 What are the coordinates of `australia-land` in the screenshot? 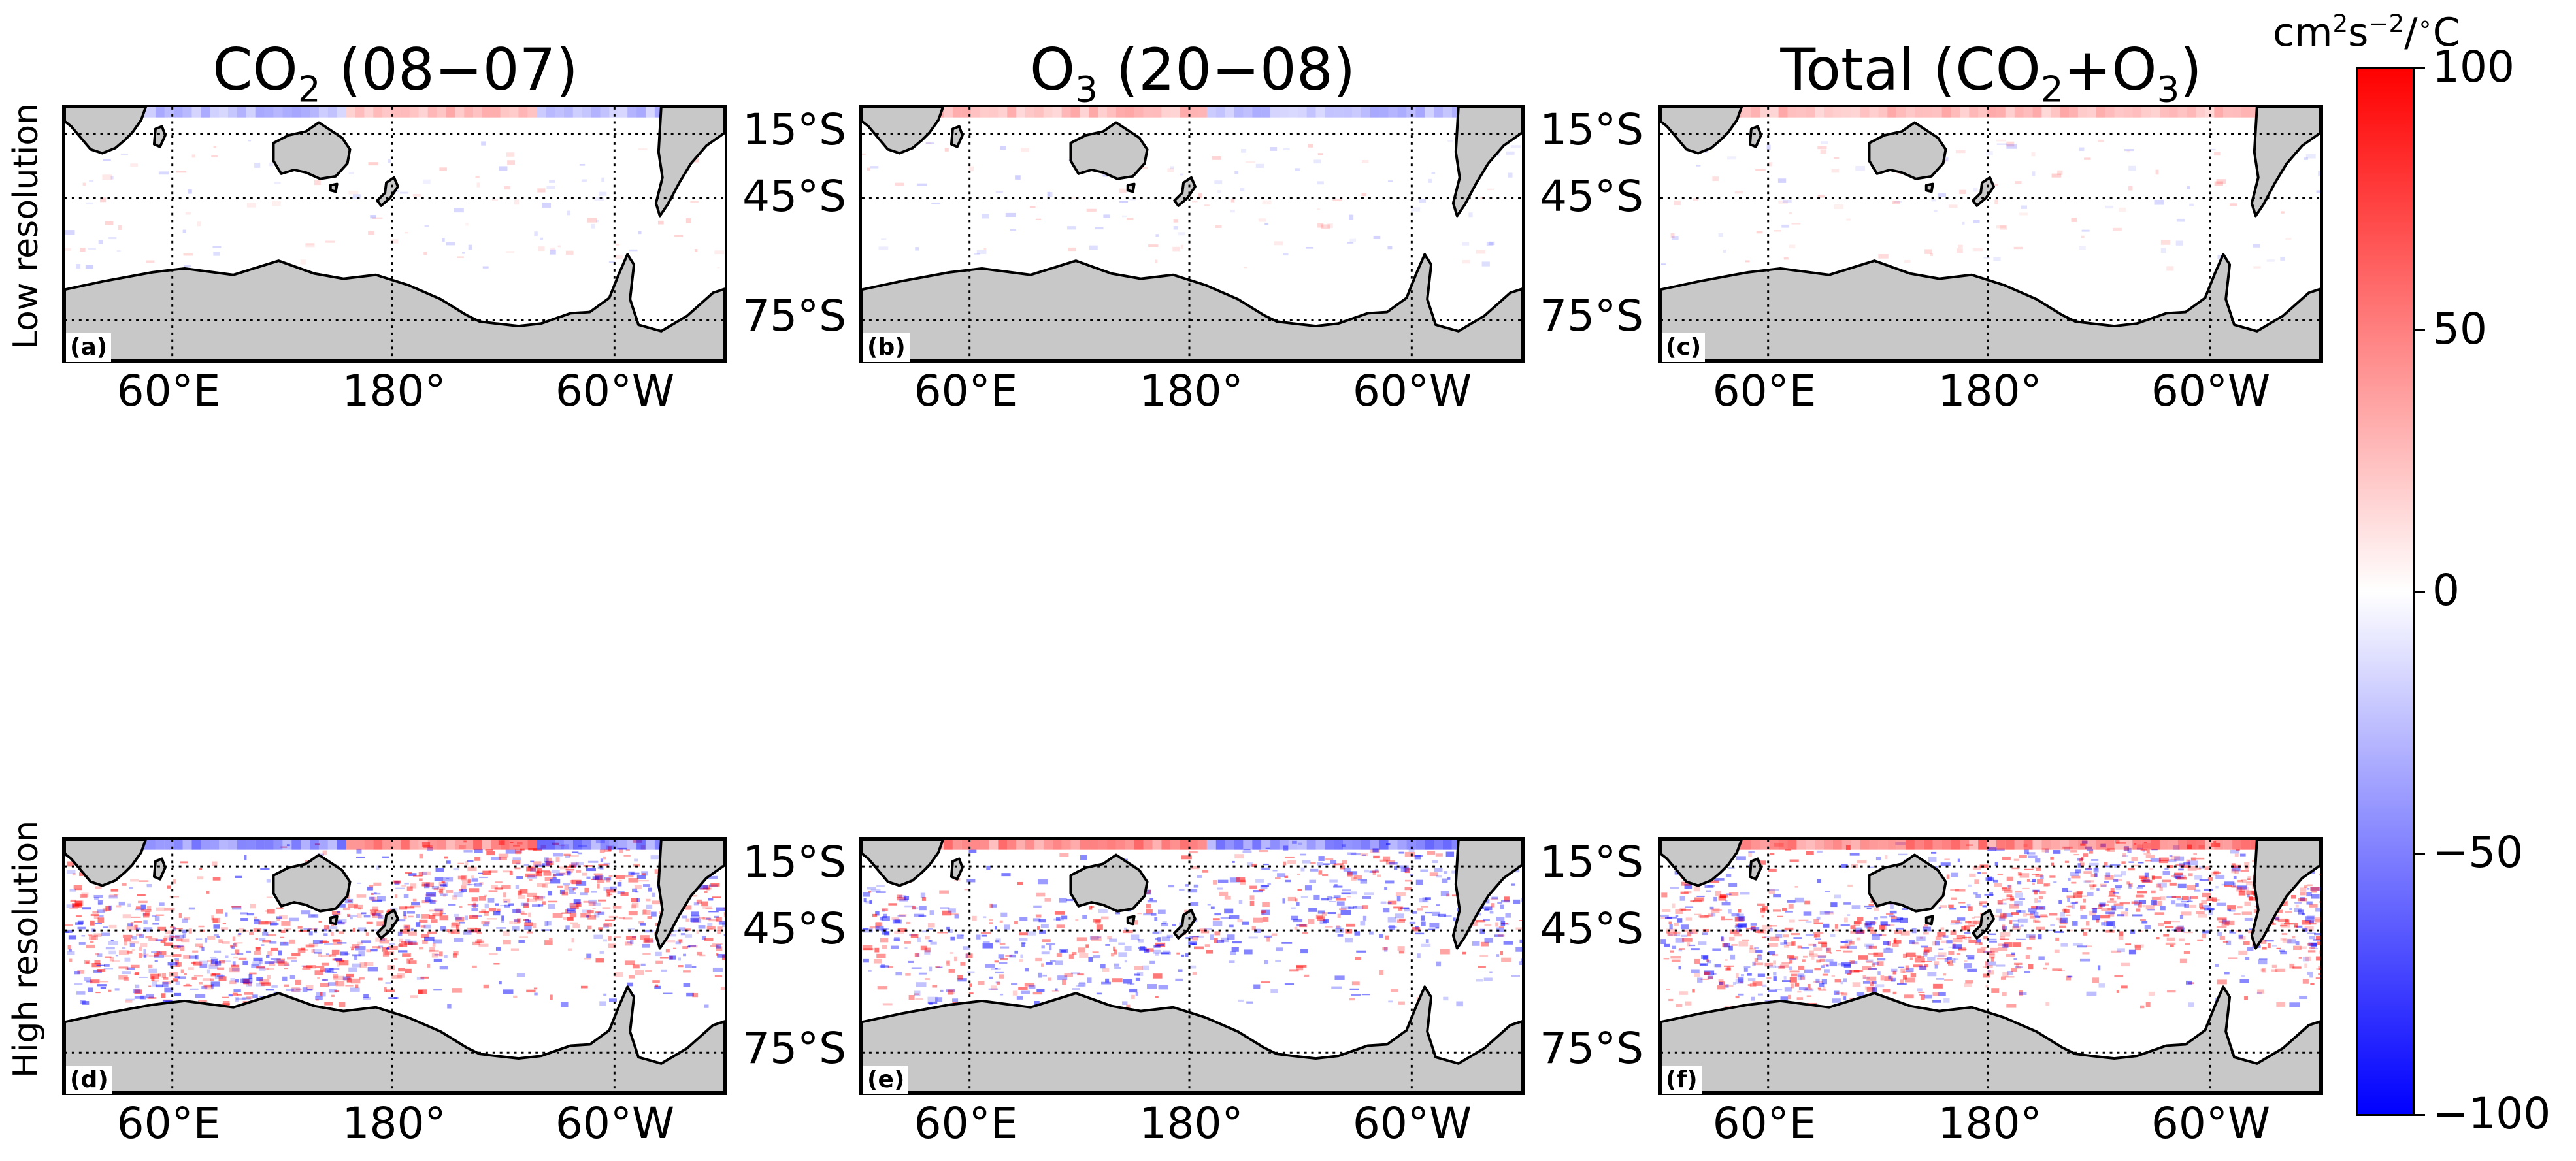 It's located at (312, 150).